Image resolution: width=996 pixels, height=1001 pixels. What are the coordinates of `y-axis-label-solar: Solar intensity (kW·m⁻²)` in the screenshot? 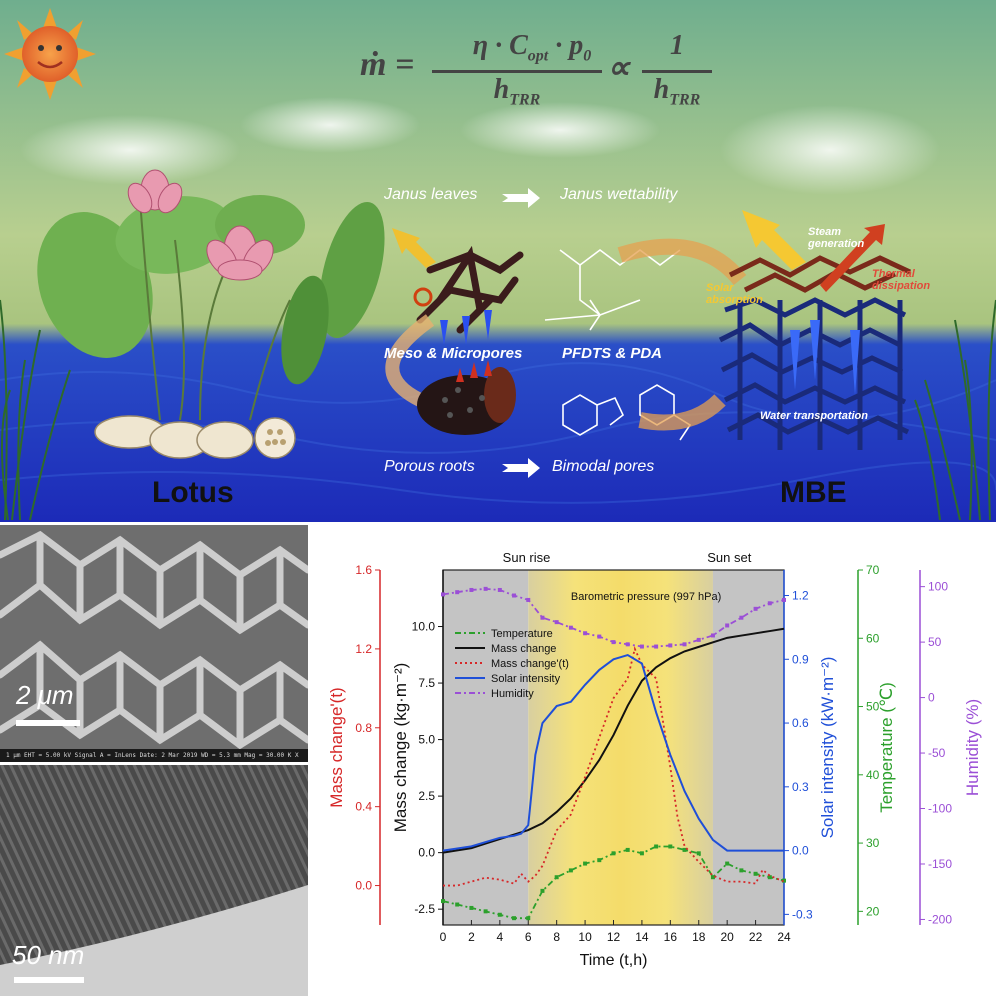 It's located at (827, 748).